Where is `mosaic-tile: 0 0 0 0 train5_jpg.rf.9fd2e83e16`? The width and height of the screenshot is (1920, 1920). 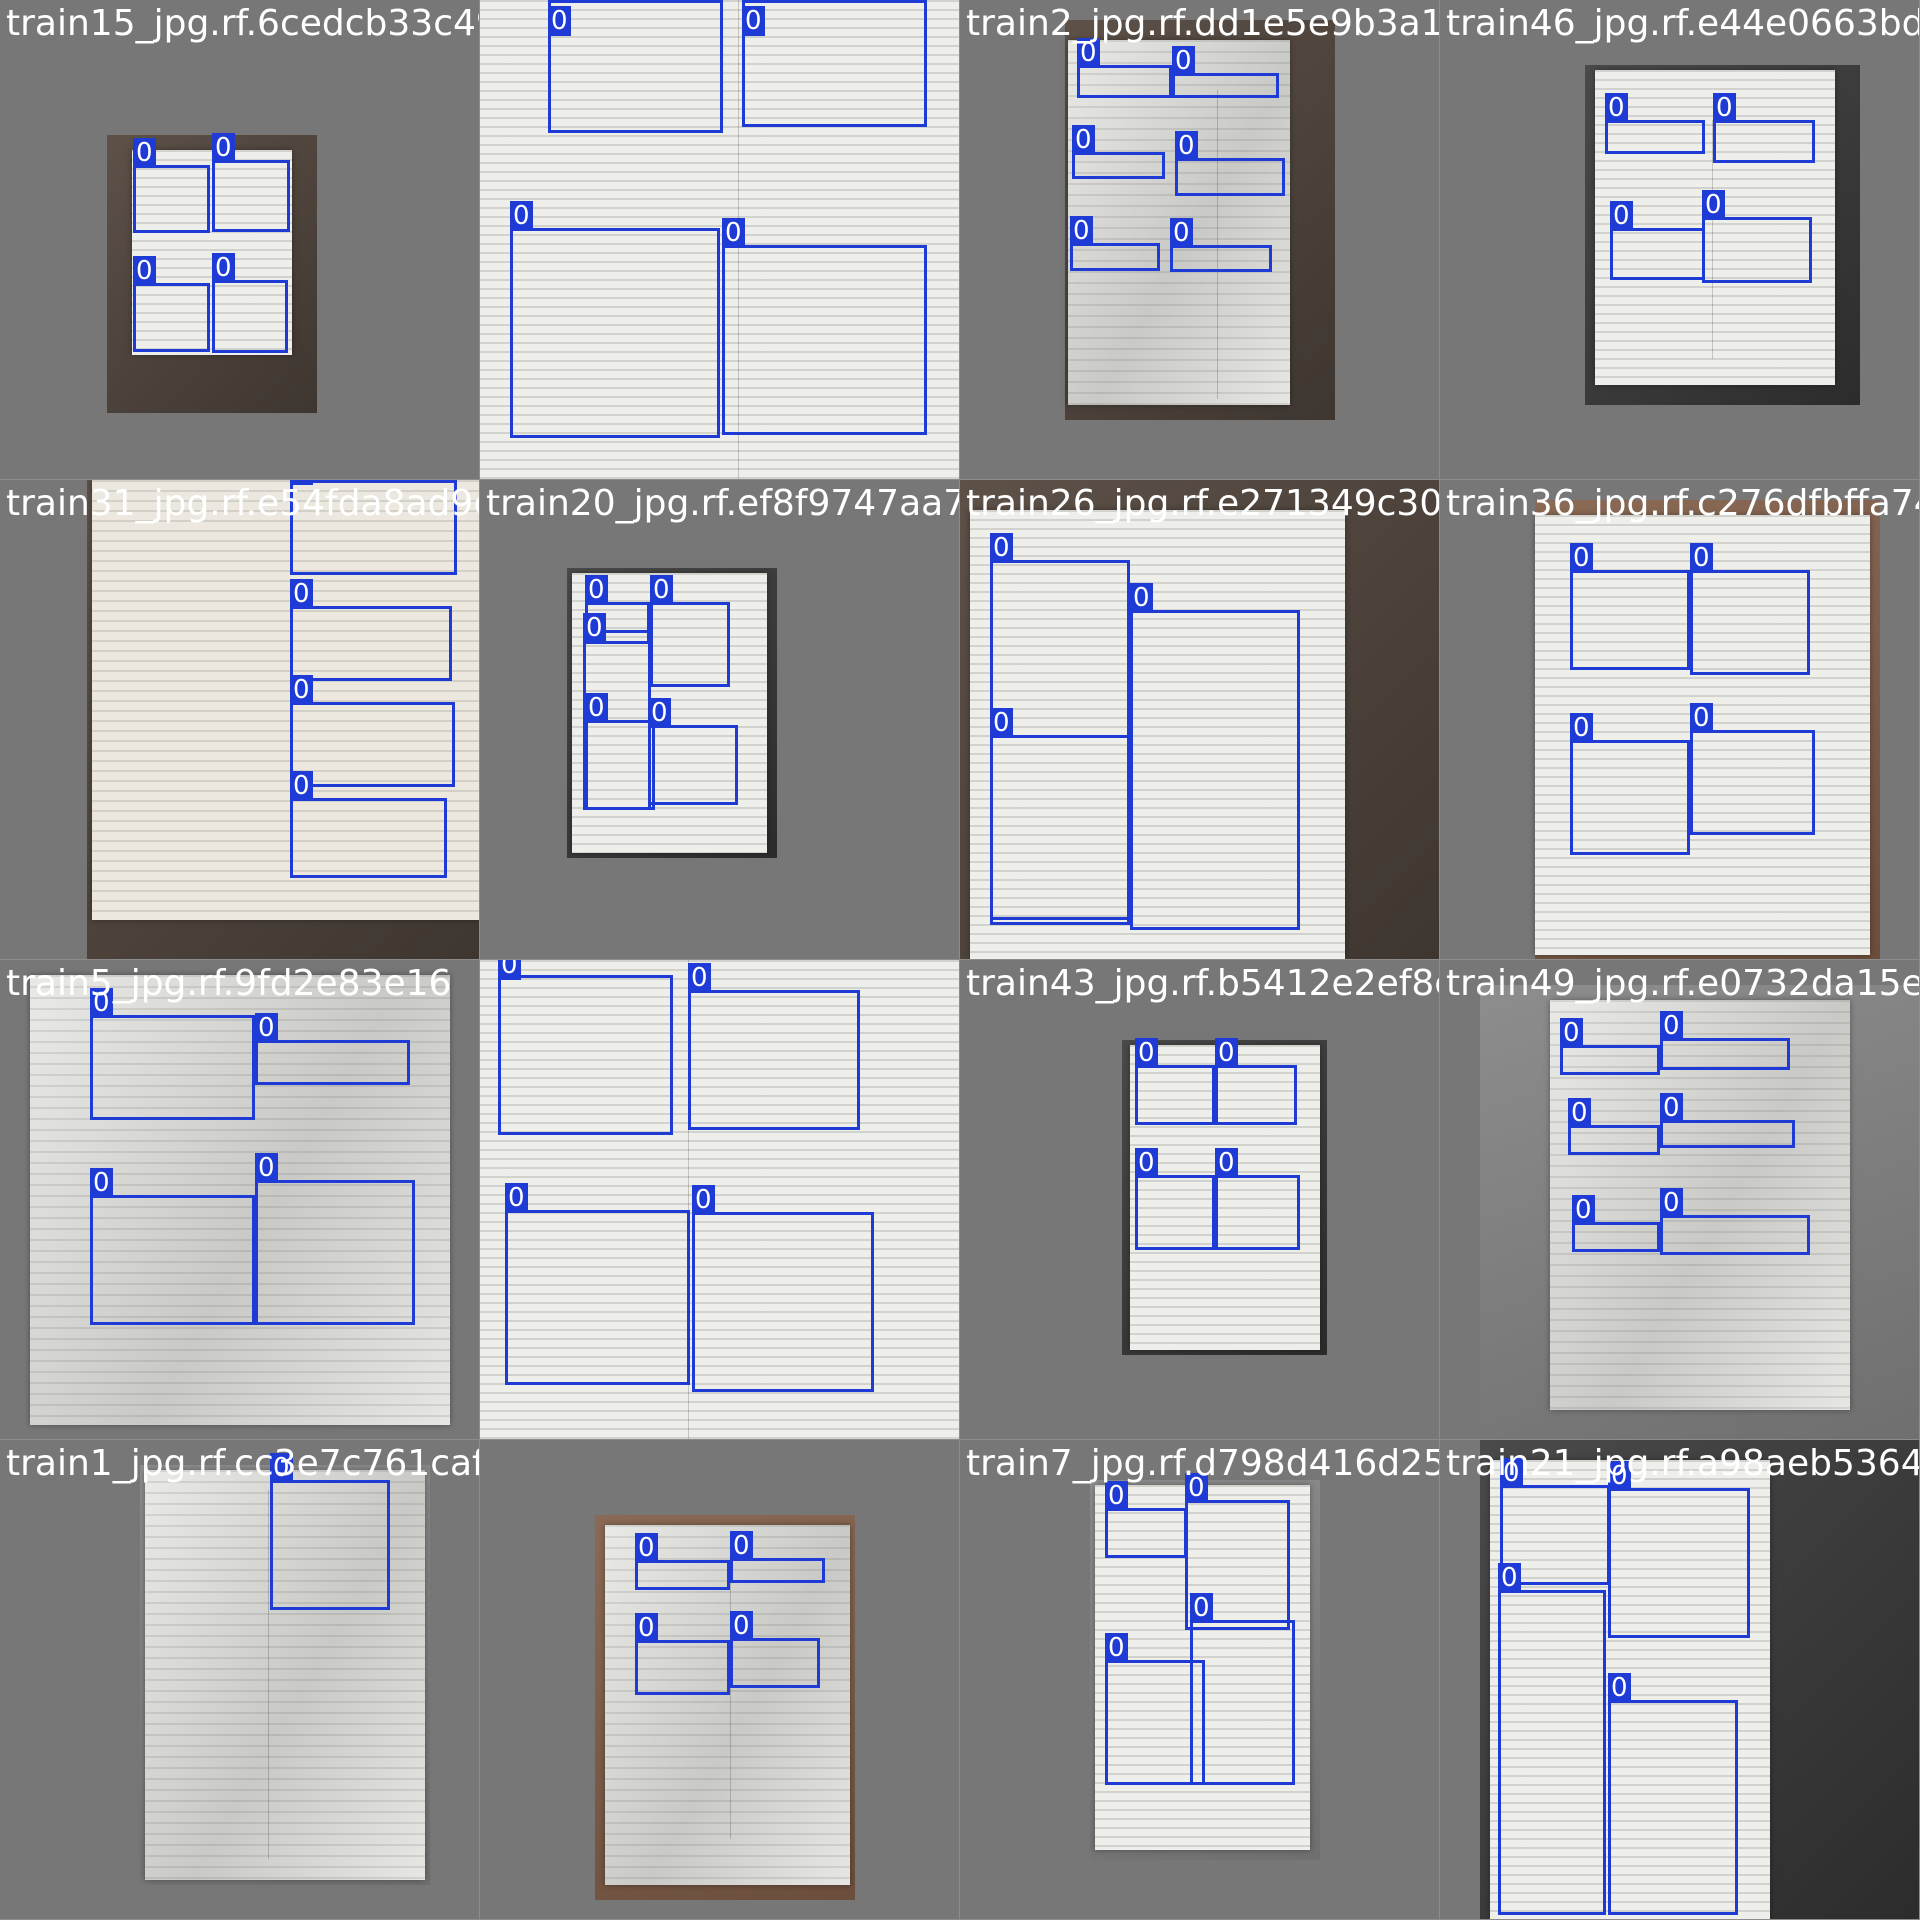
mosaic-tile: 0 0 0 0 train5_jpg.rf.9fd2e83e16 is located at coordinates (240, 1200).